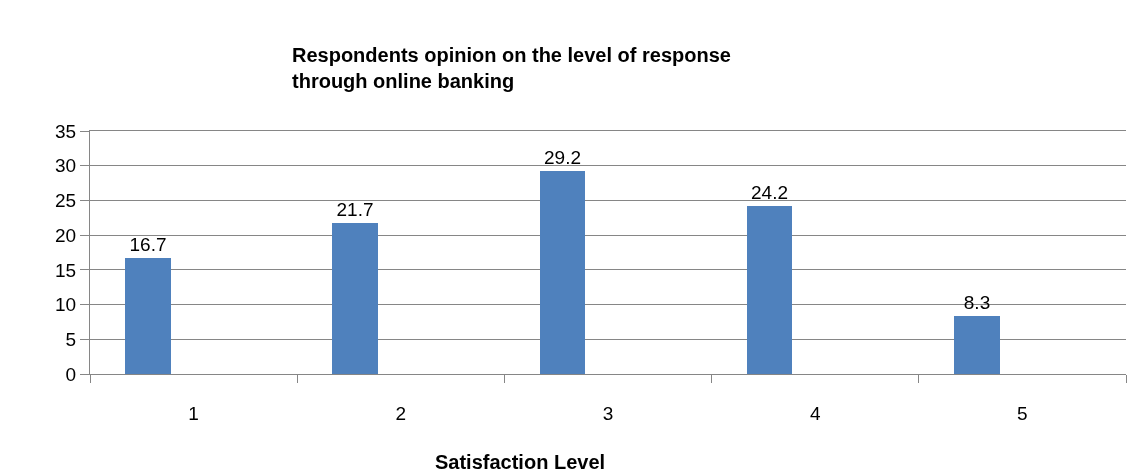 The width and height of the screenshot is (1141, 472). Describe the element at coordinates (769, 192) in the screenshot. I see `data-label: 24.2` at that location.